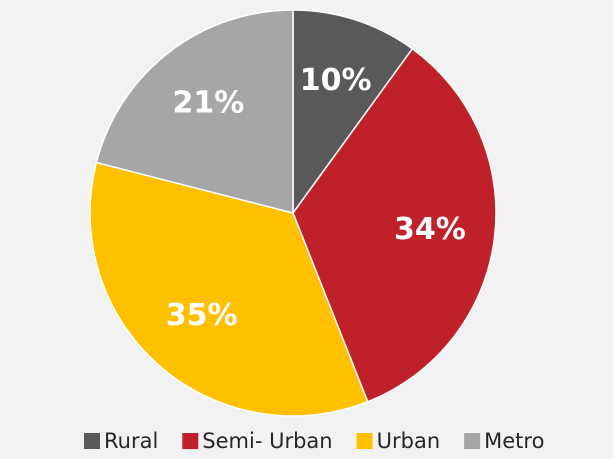  I want to click on data-label: 21%, so click(208, 102).